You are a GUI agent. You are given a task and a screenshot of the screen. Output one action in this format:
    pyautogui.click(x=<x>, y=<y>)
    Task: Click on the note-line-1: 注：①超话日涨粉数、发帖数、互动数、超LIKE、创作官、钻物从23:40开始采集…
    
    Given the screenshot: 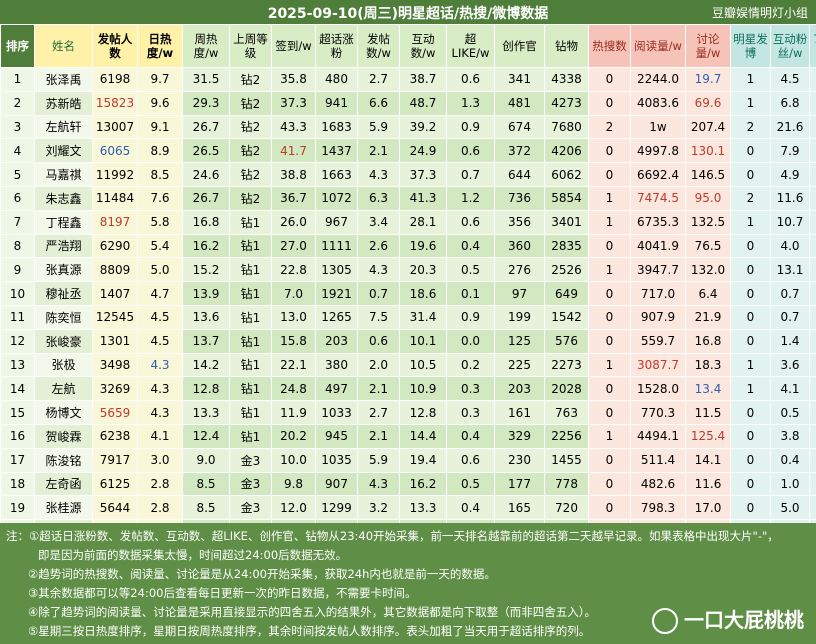 What is the action you would take?
    pyautogui.click(x=392, y=536)
    